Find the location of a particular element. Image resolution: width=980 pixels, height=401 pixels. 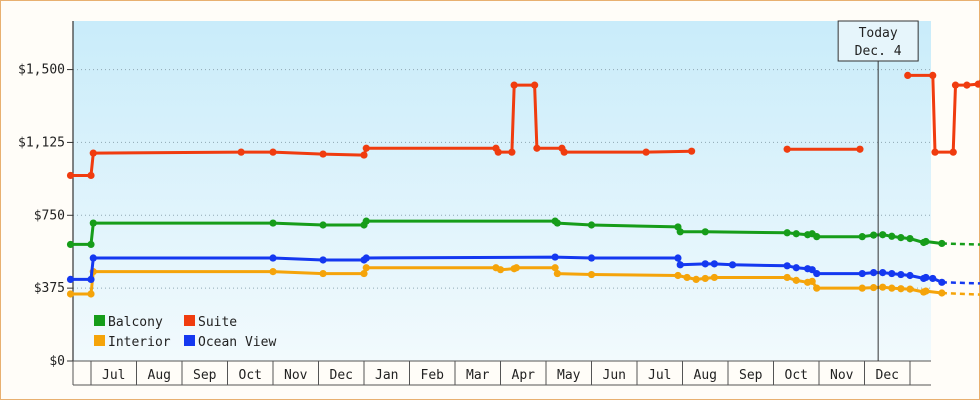

legend-label: Balcony is located at coordinates (135, 322).